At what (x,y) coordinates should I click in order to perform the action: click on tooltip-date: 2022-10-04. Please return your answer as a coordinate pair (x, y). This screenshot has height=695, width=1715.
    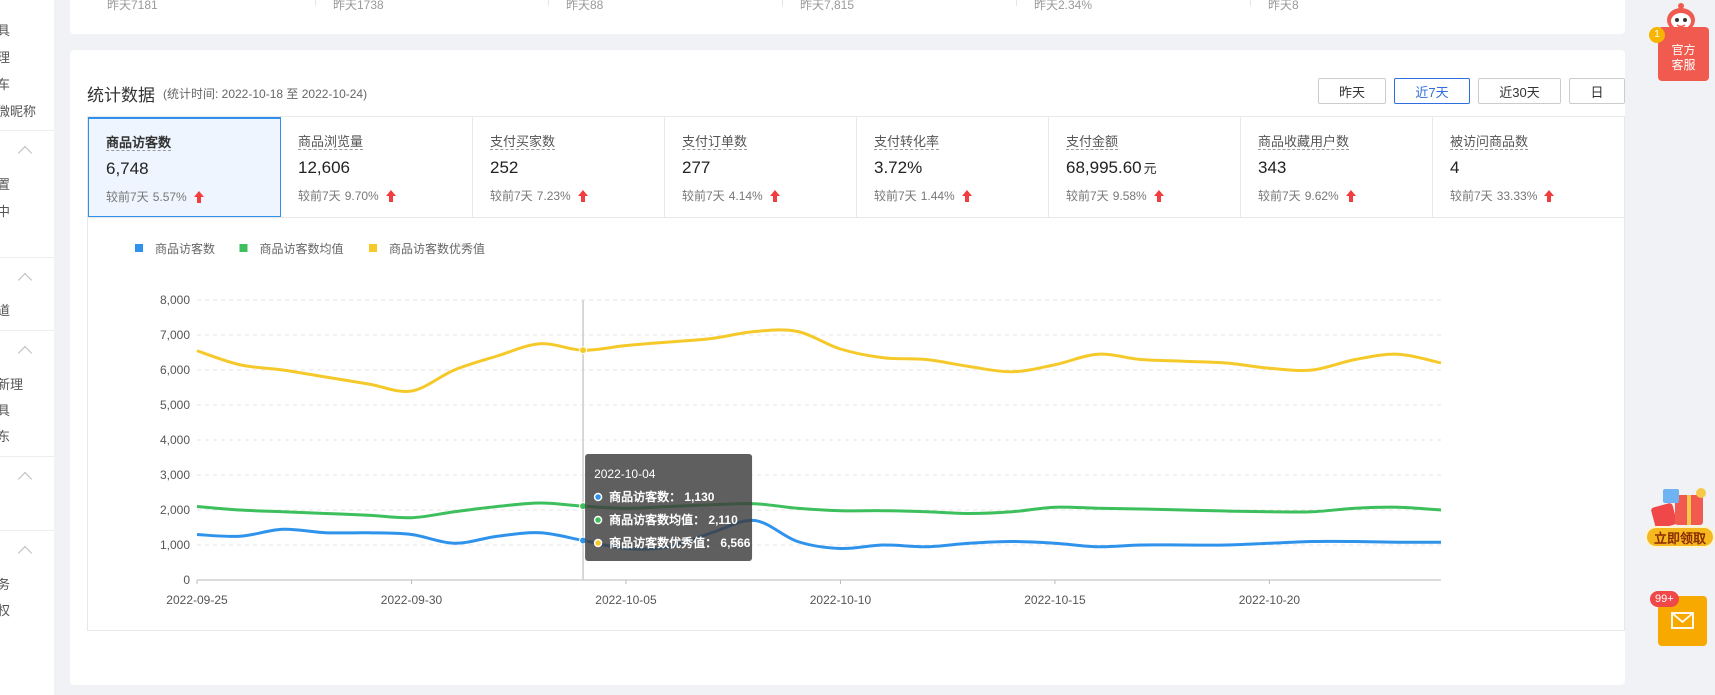
    Looking at the image, I should click on (625, 474).